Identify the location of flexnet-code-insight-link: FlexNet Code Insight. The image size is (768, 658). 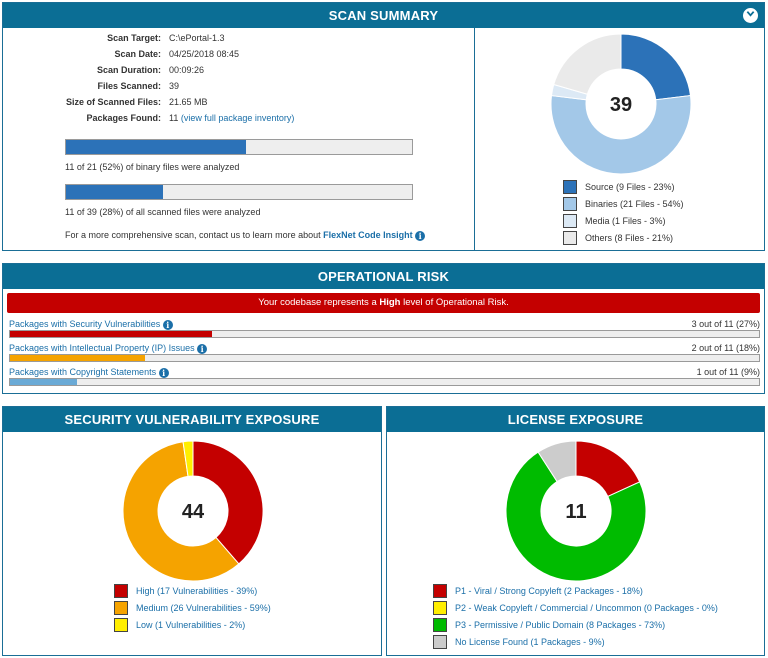
(368, 235).